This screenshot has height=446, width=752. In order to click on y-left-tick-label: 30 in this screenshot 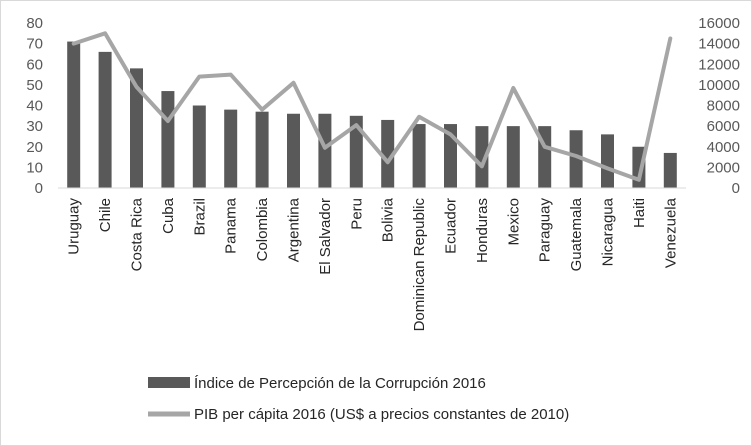, I will do `click(34, 126)`.